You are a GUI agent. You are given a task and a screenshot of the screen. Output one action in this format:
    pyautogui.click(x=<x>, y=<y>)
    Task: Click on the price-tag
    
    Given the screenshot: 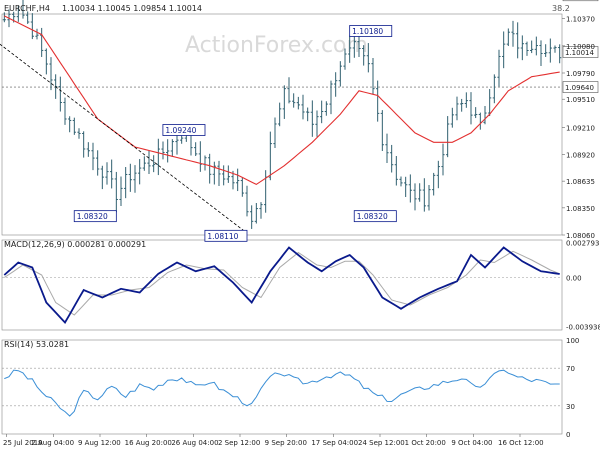 What is the action you would take?
    pyautogui.click(x=580, y=0)
    